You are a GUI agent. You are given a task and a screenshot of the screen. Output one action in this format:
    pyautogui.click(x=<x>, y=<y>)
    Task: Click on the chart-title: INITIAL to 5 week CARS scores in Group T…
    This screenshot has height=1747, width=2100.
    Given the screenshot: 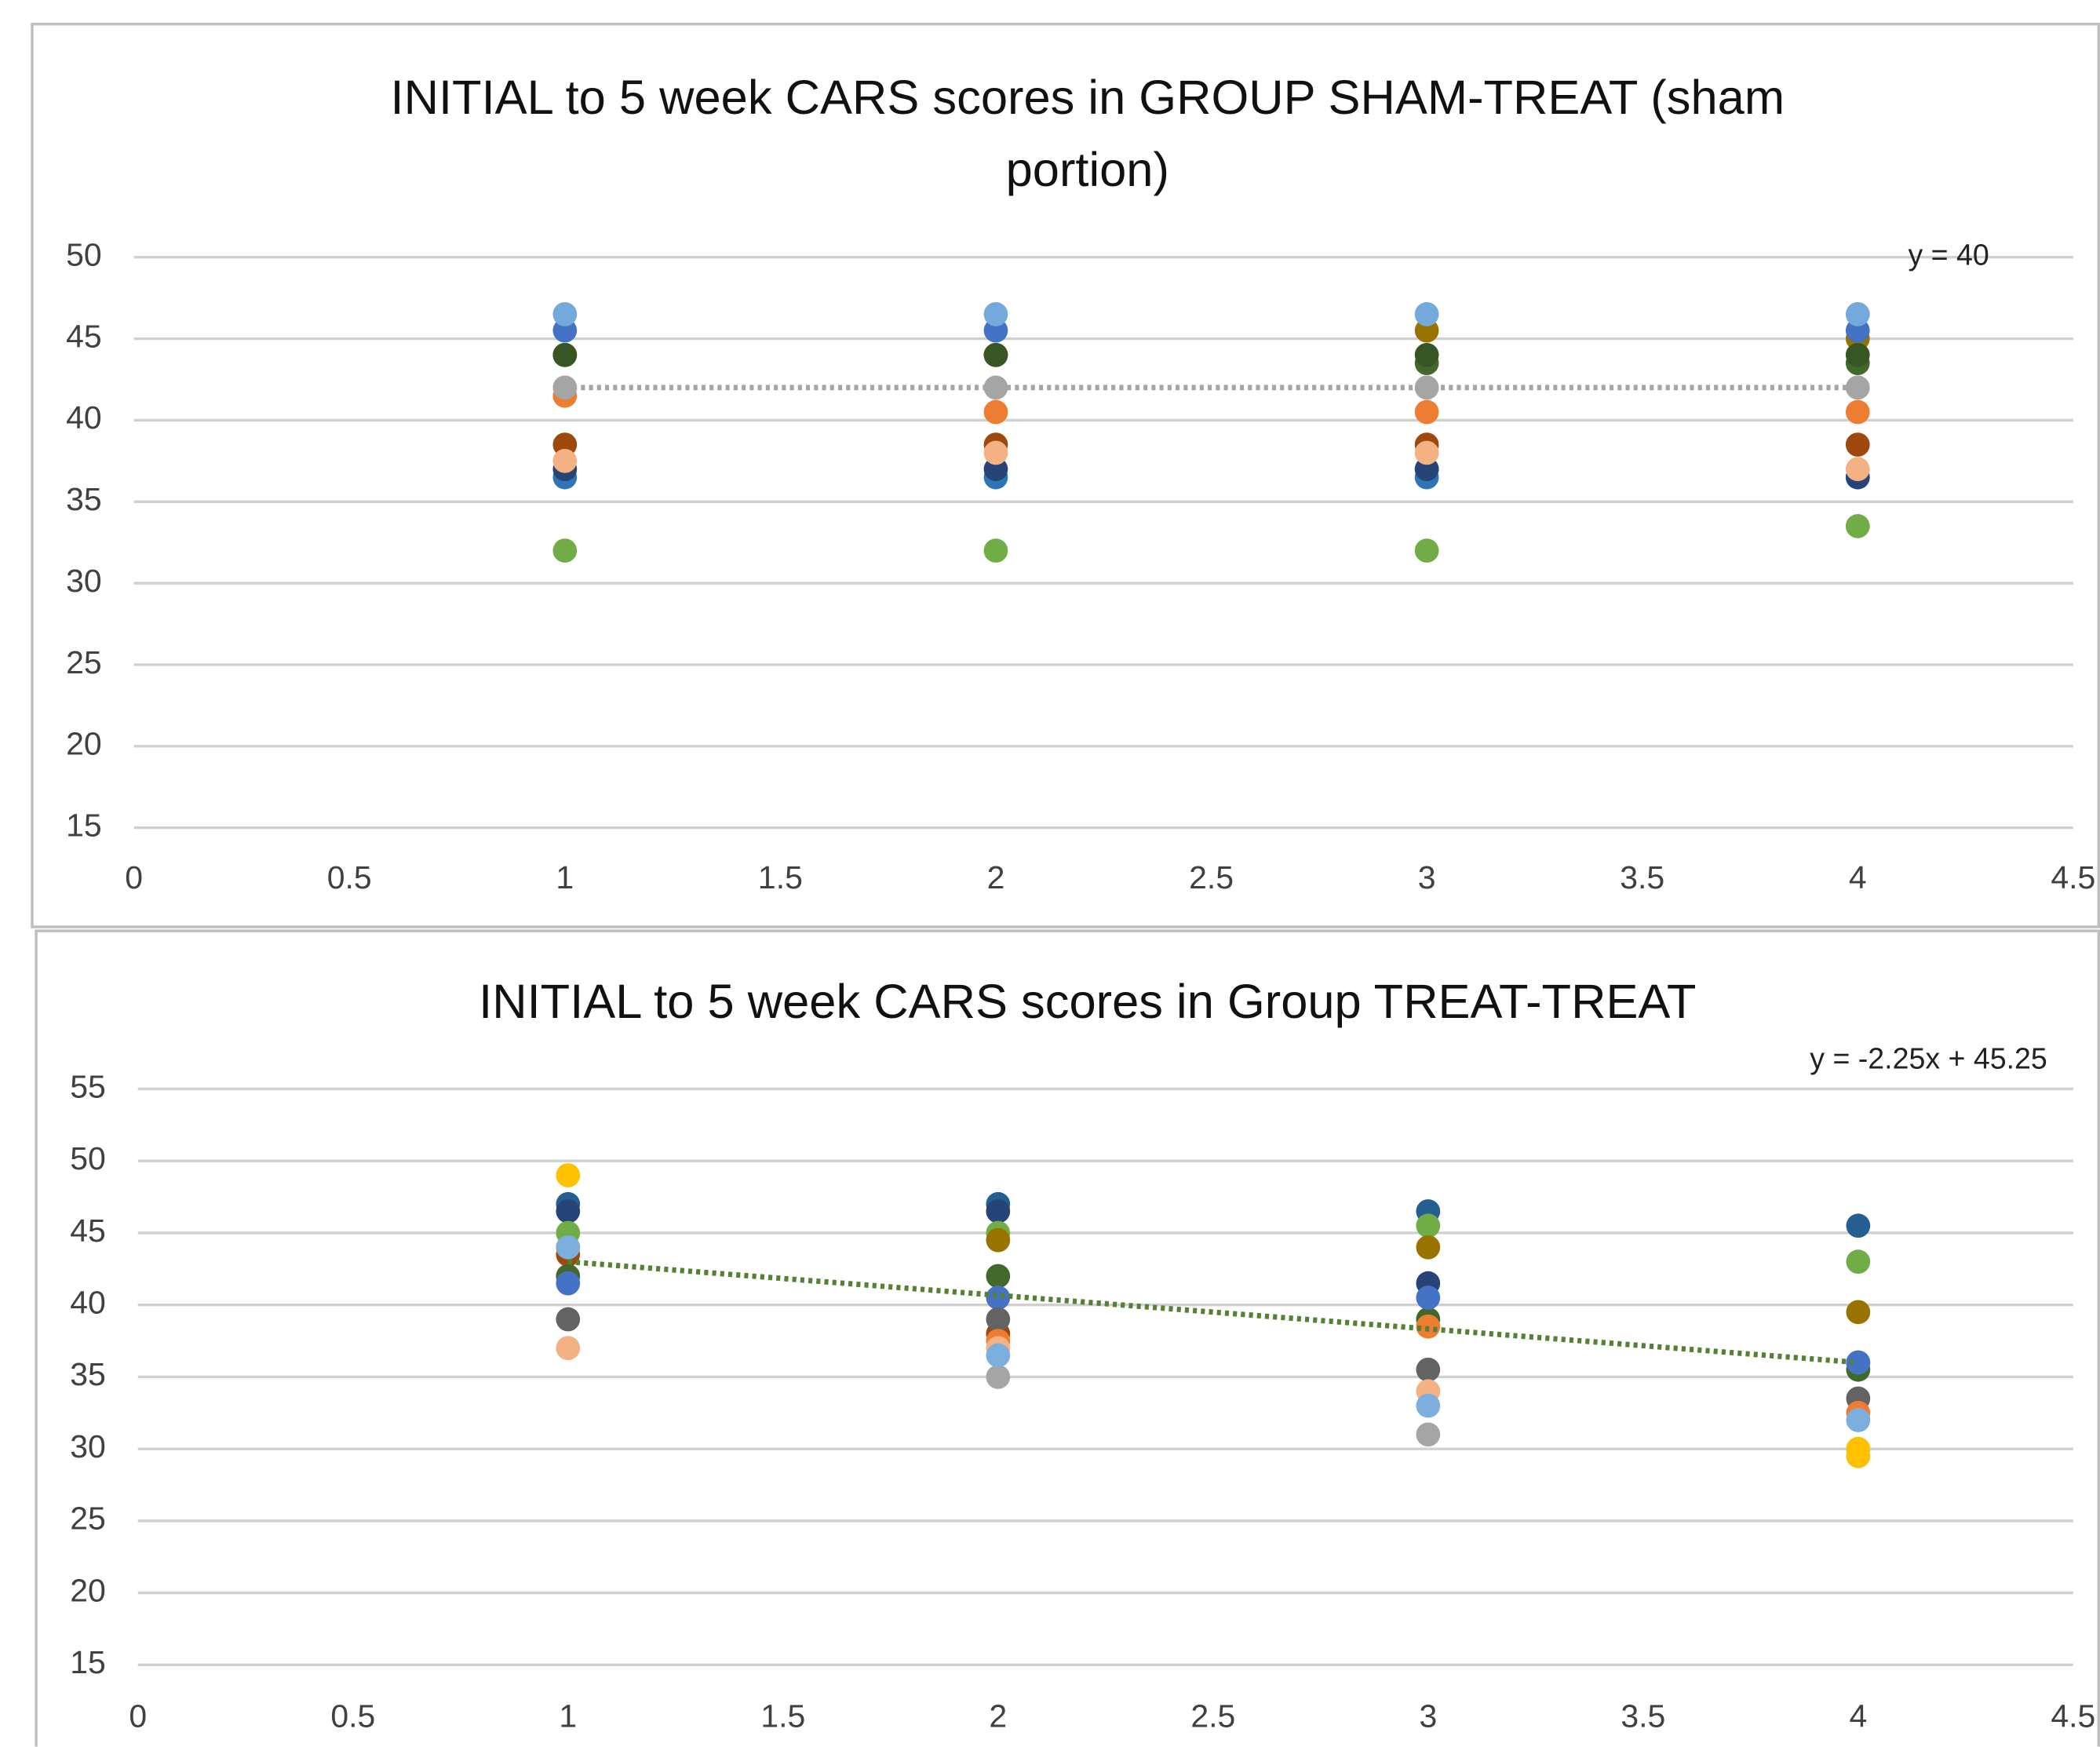 What is the action you would take?
    pyautogui.click(x=1088, y=1001)
    